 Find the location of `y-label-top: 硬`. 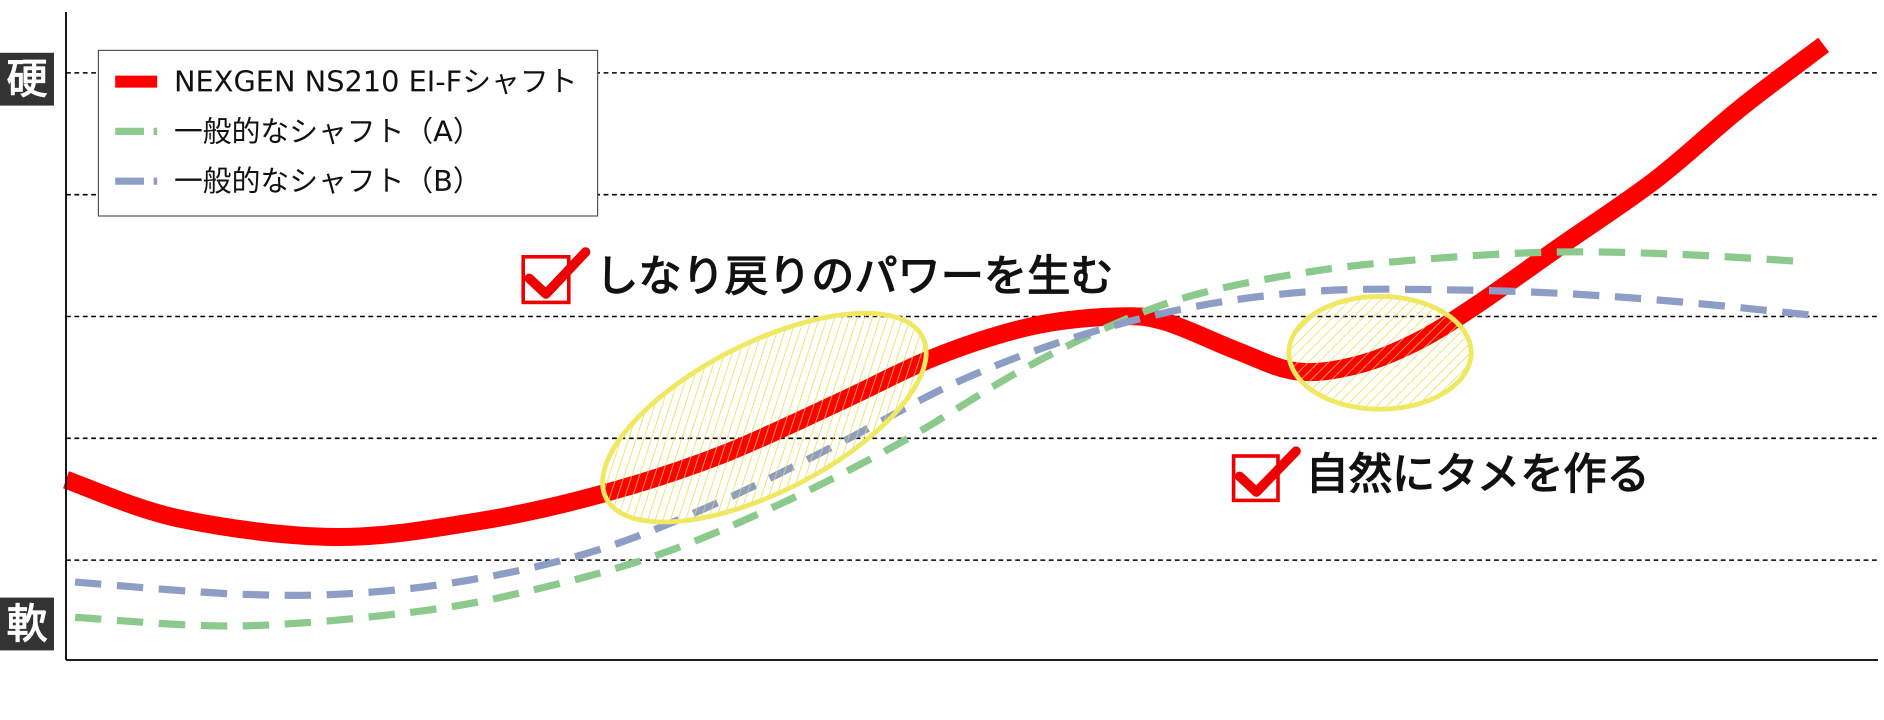

y-label-top: 硬 is located at coordinates (27, 79).